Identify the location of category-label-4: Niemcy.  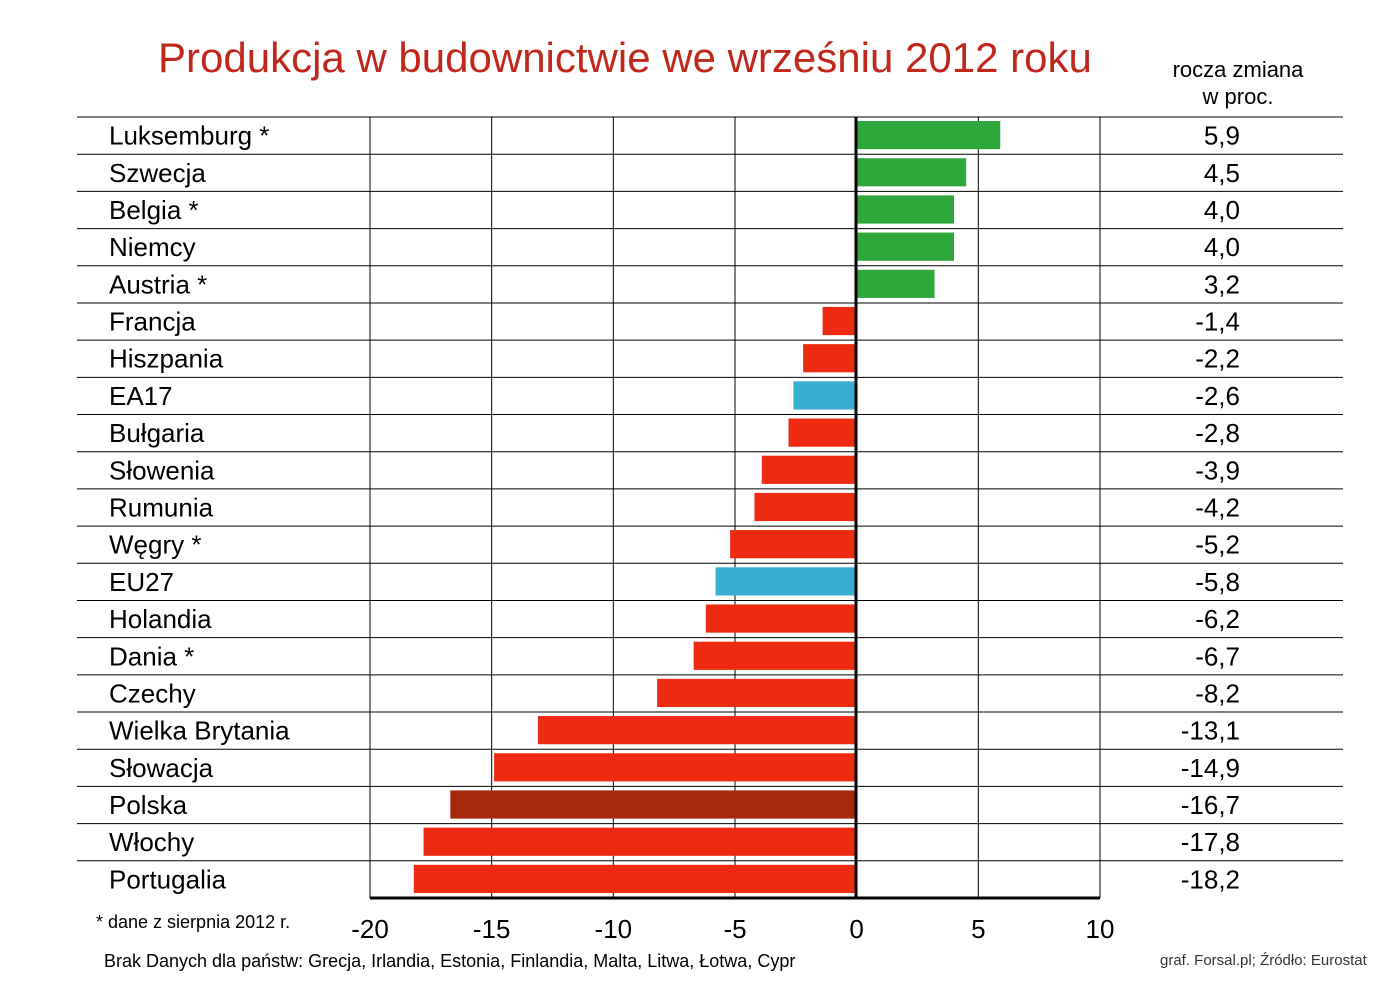
(152, 247).